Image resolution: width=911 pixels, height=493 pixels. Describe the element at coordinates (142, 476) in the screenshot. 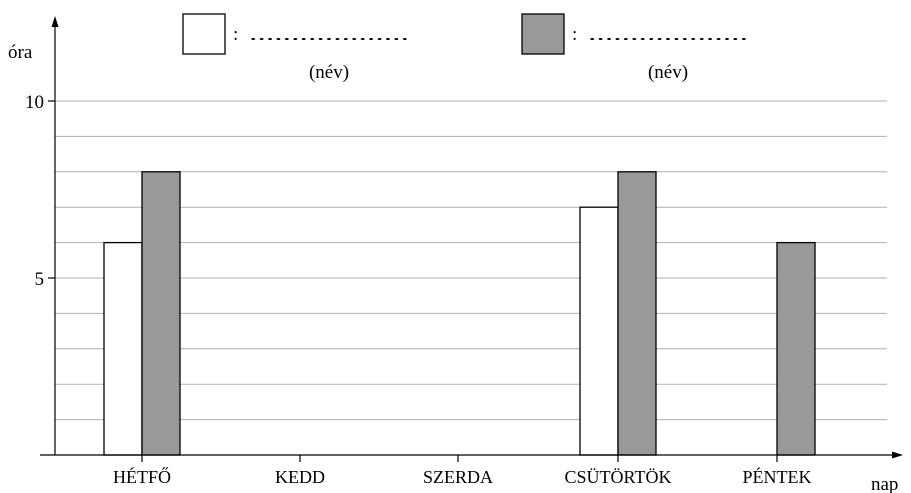

I see `x-tick-label: HÉTFŐ` at that location.